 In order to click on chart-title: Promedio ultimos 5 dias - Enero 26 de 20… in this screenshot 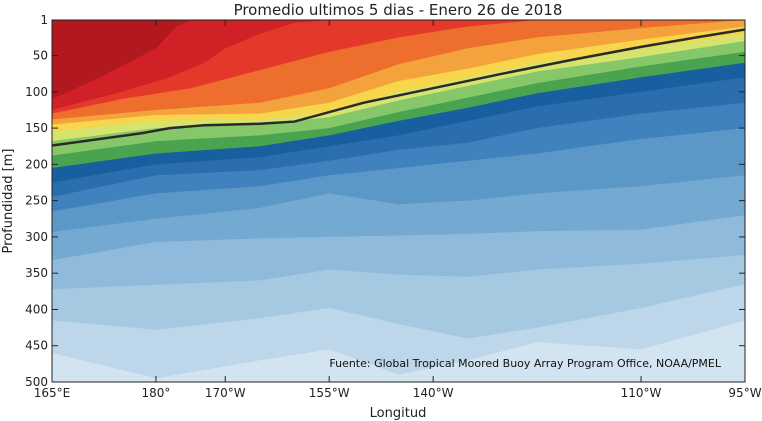, I will do `click(398, 10)`.